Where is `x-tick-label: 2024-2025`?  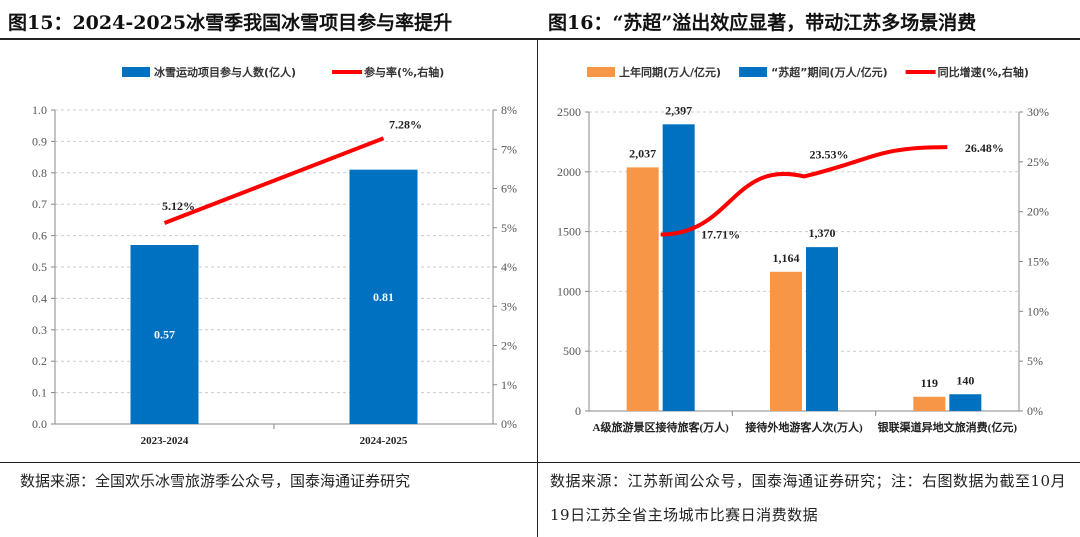 x-tick-label: 2024-2025 is located at coordinates (384, 441).